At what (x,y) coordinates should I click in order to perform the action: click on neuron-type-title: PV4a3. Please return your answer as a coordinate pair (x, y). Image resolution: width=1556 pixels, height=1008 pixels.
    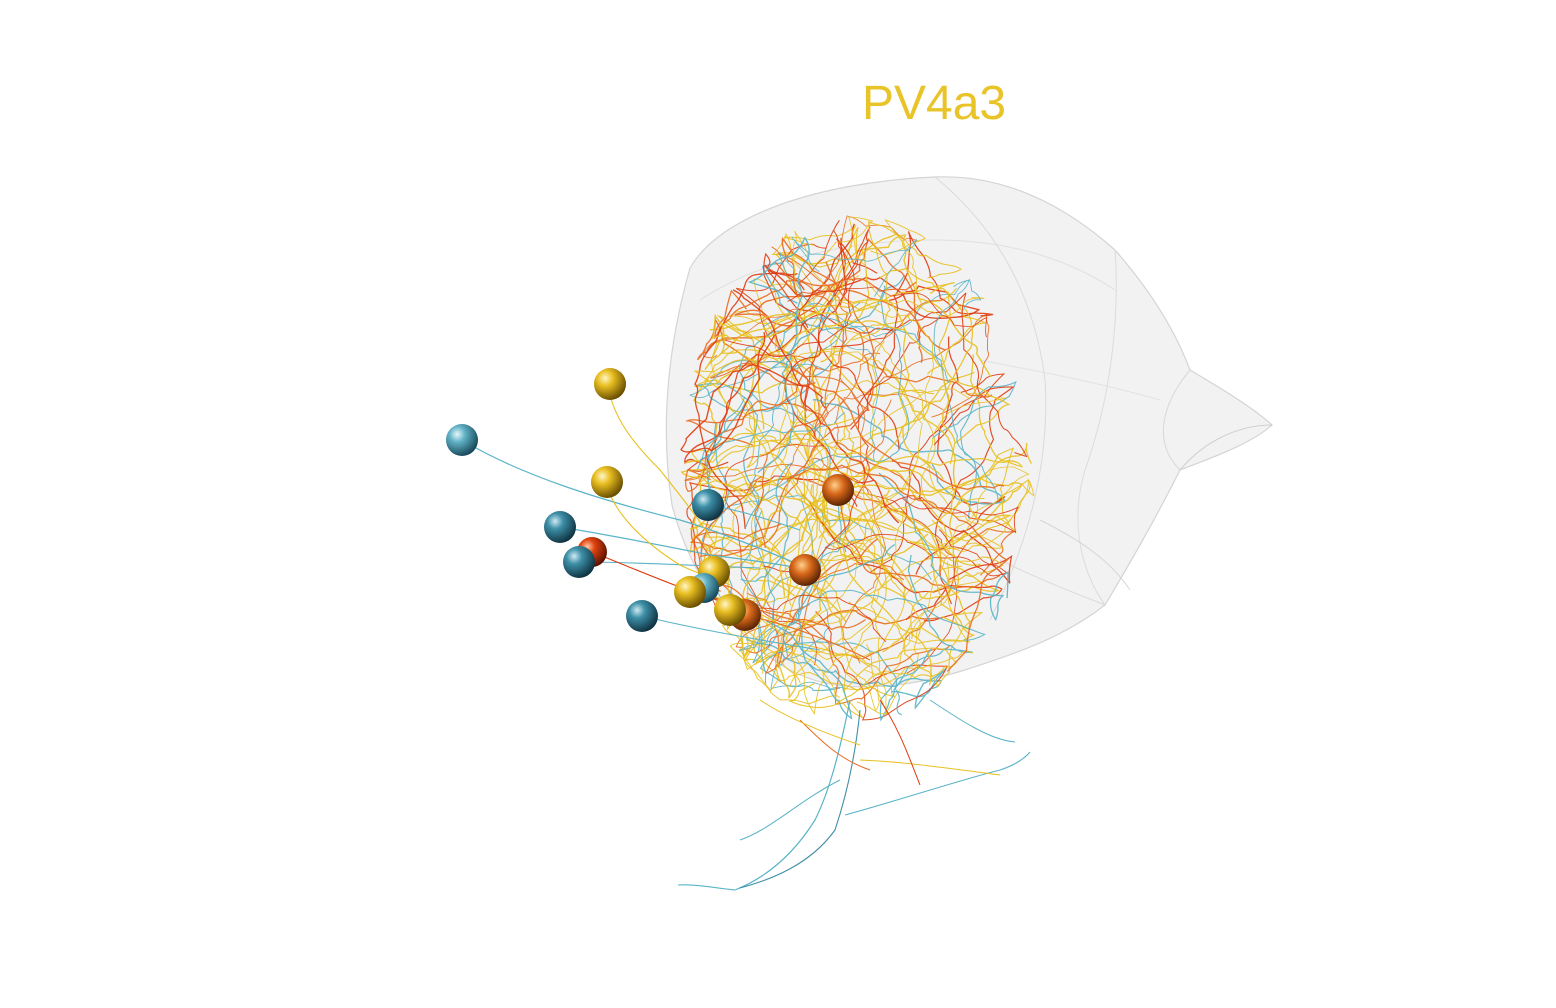
    Looking at the image, I should click on (934, 103).